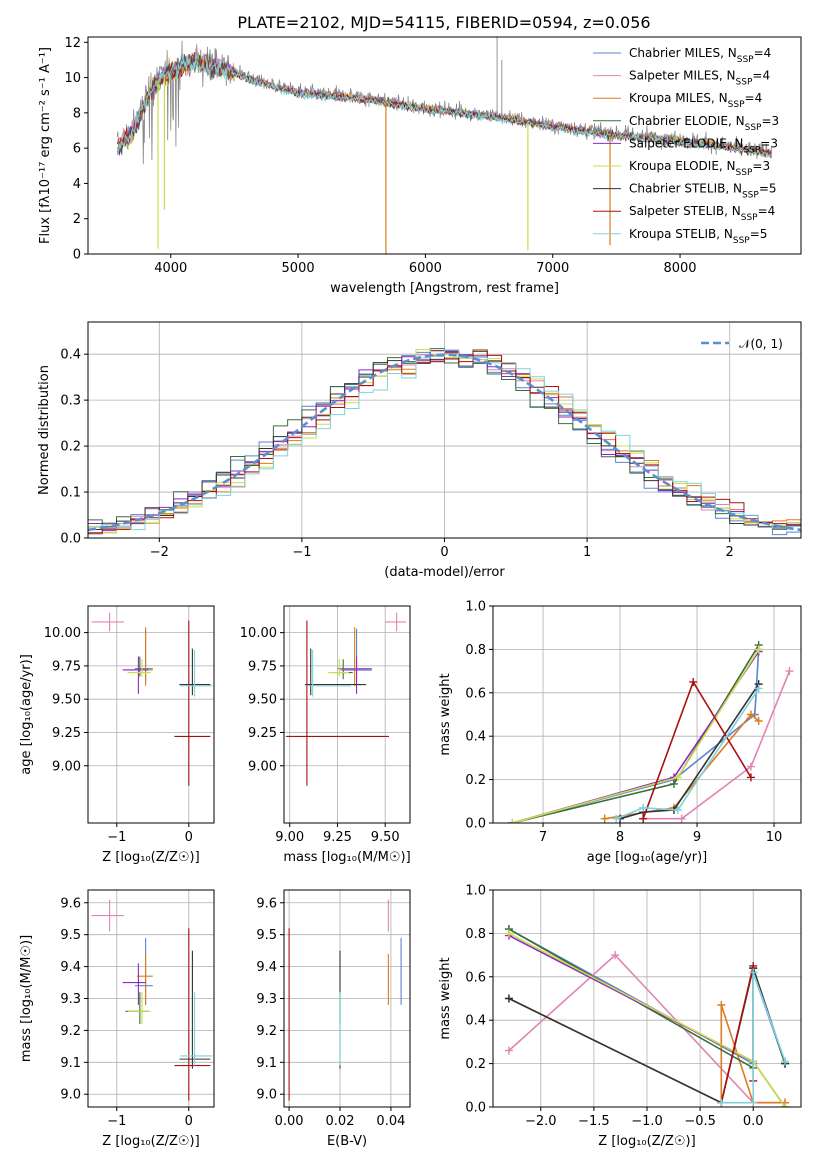 Image resolution: width=819 pixels, height=1170 pixels. Describe the element at coordinates (444, 288) in the screenshot. I see `x-axis-label: wavelength [Angstrom, rest frame]` at that location.